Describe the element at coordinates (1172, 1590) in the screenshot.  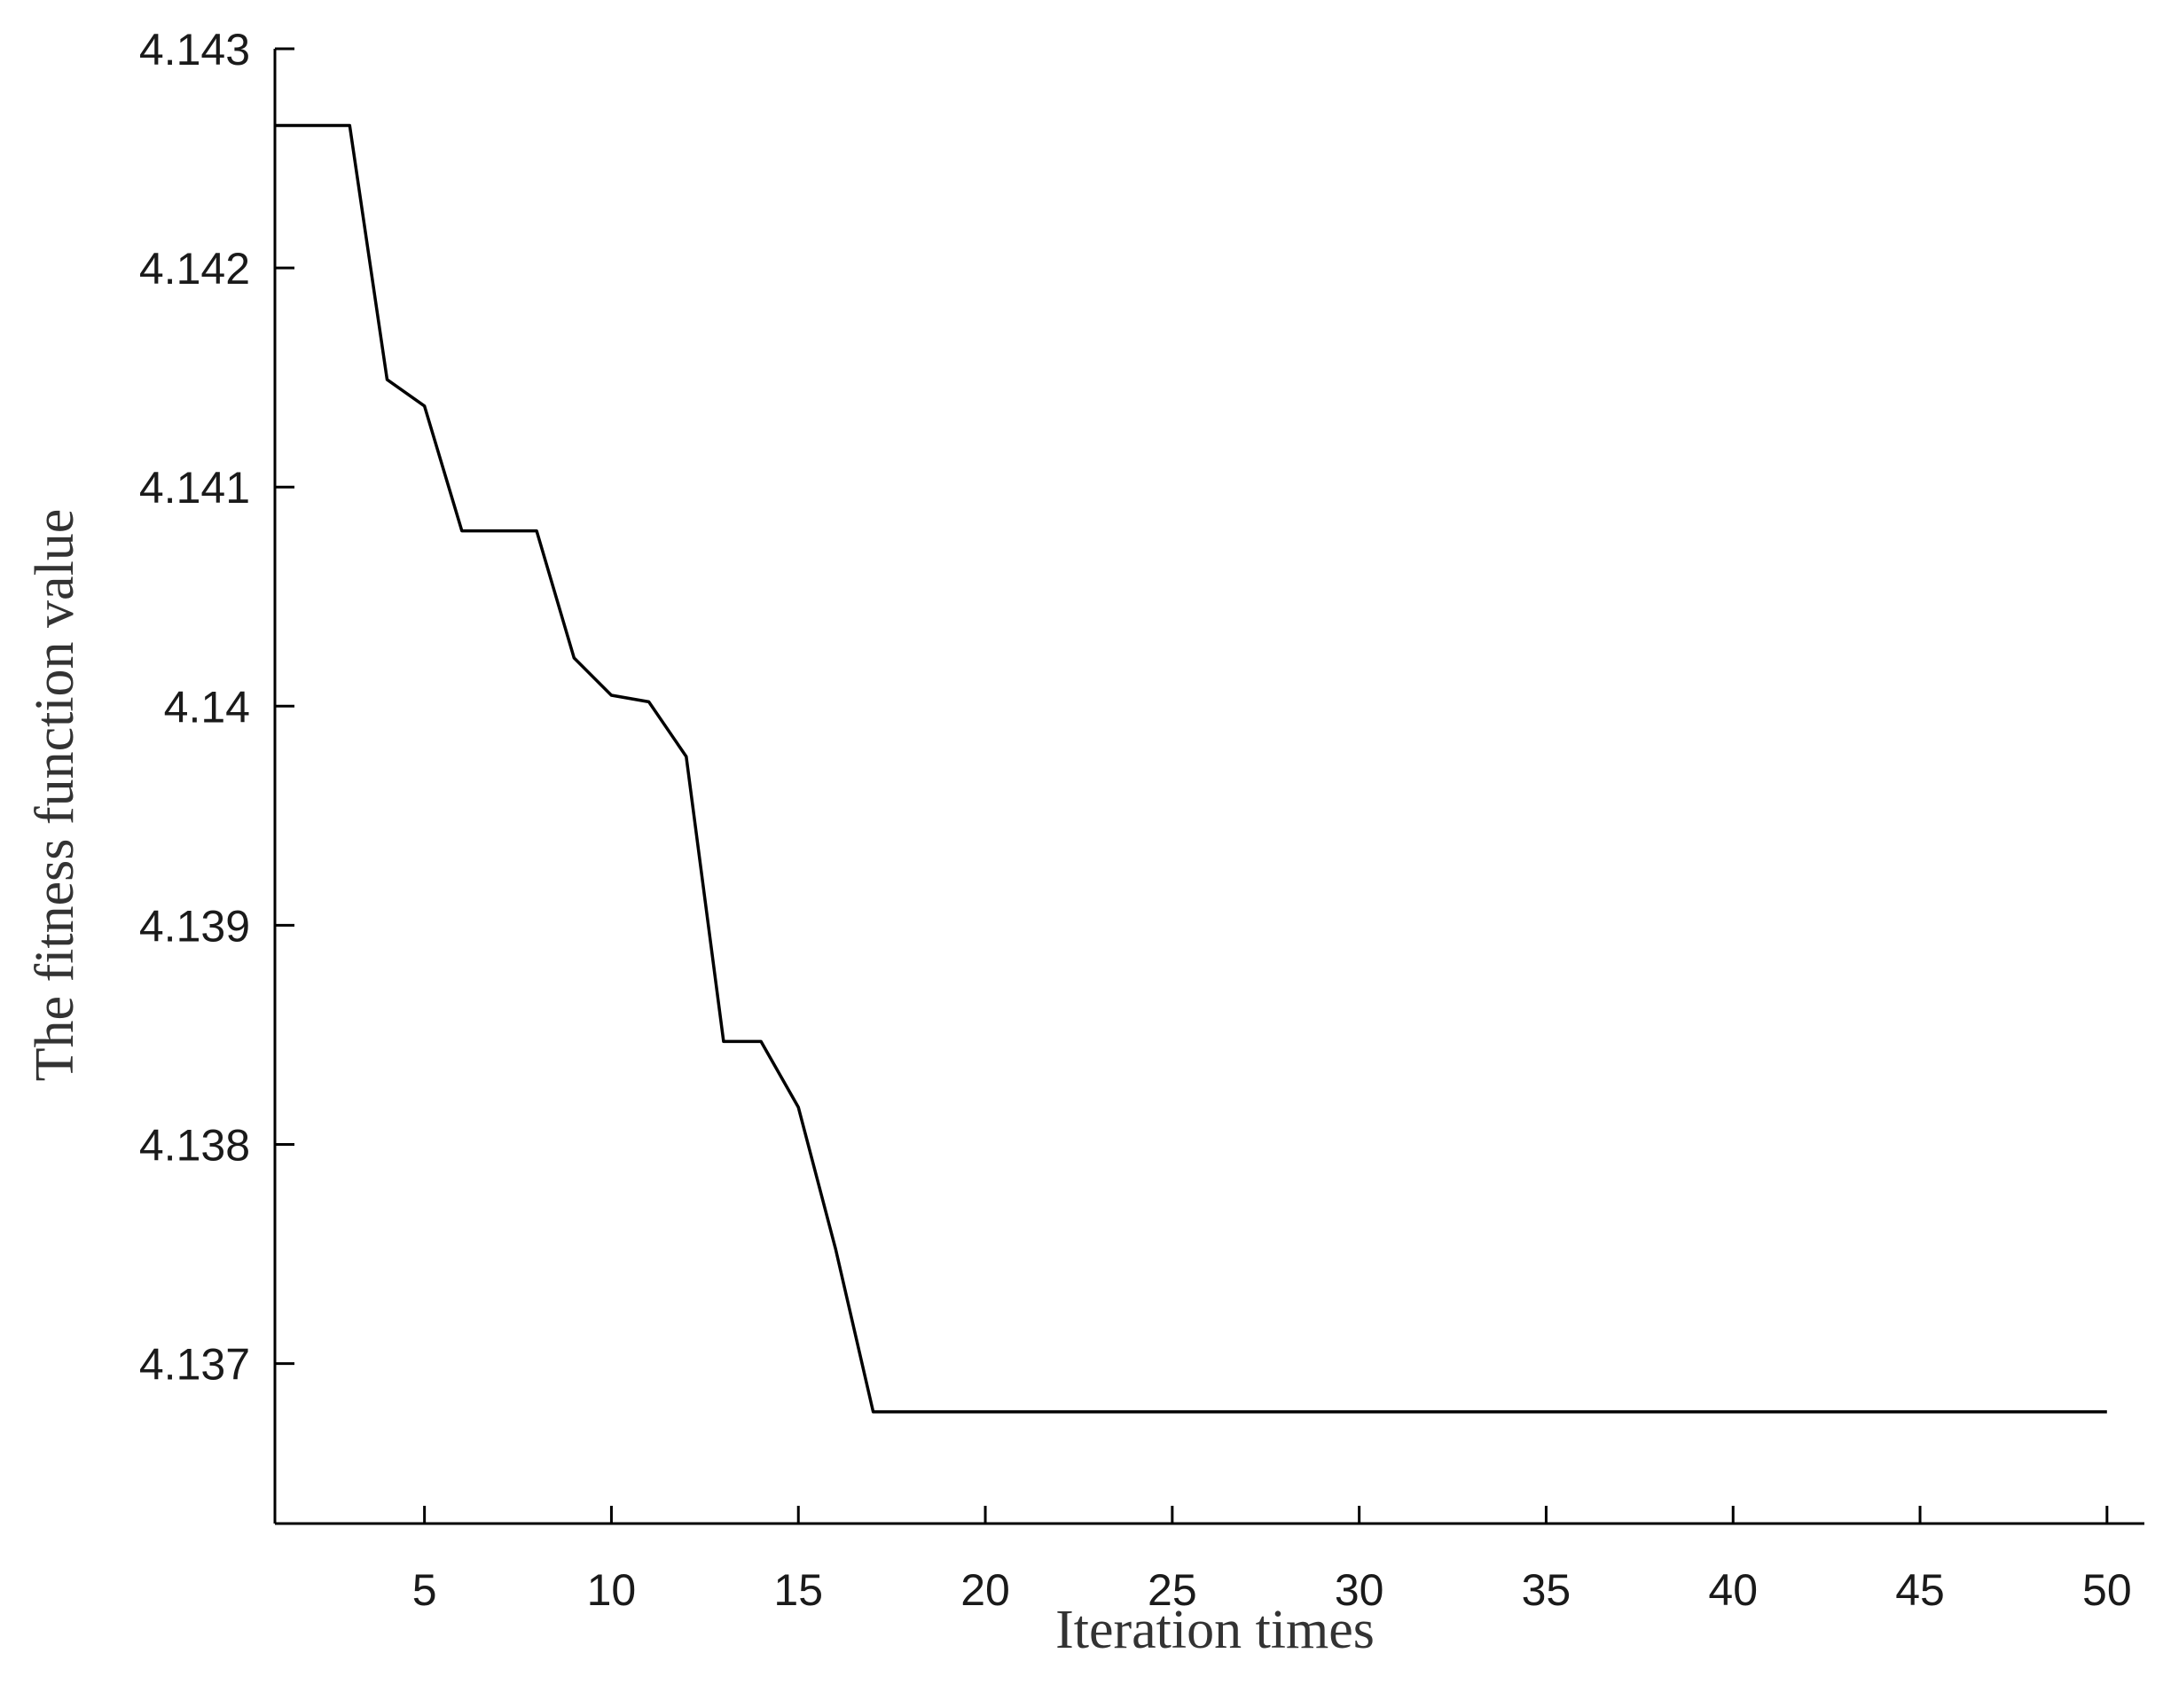
I see `x-tick-label: 25` at that location.